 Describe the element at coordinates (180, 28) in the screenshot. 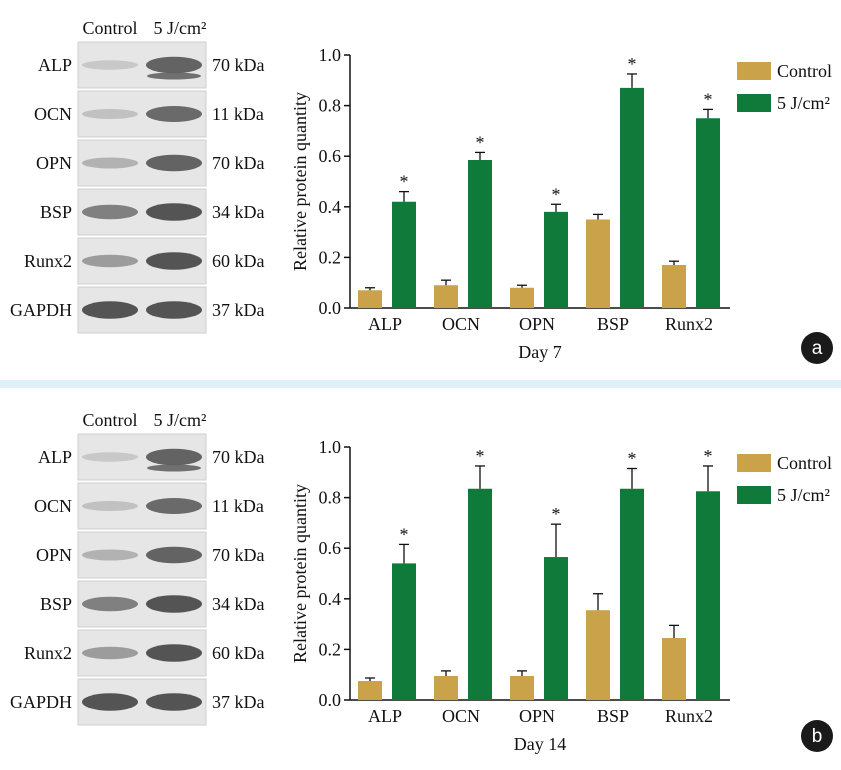

I see `blot-column-treated: 5 J/cm²` at that location.